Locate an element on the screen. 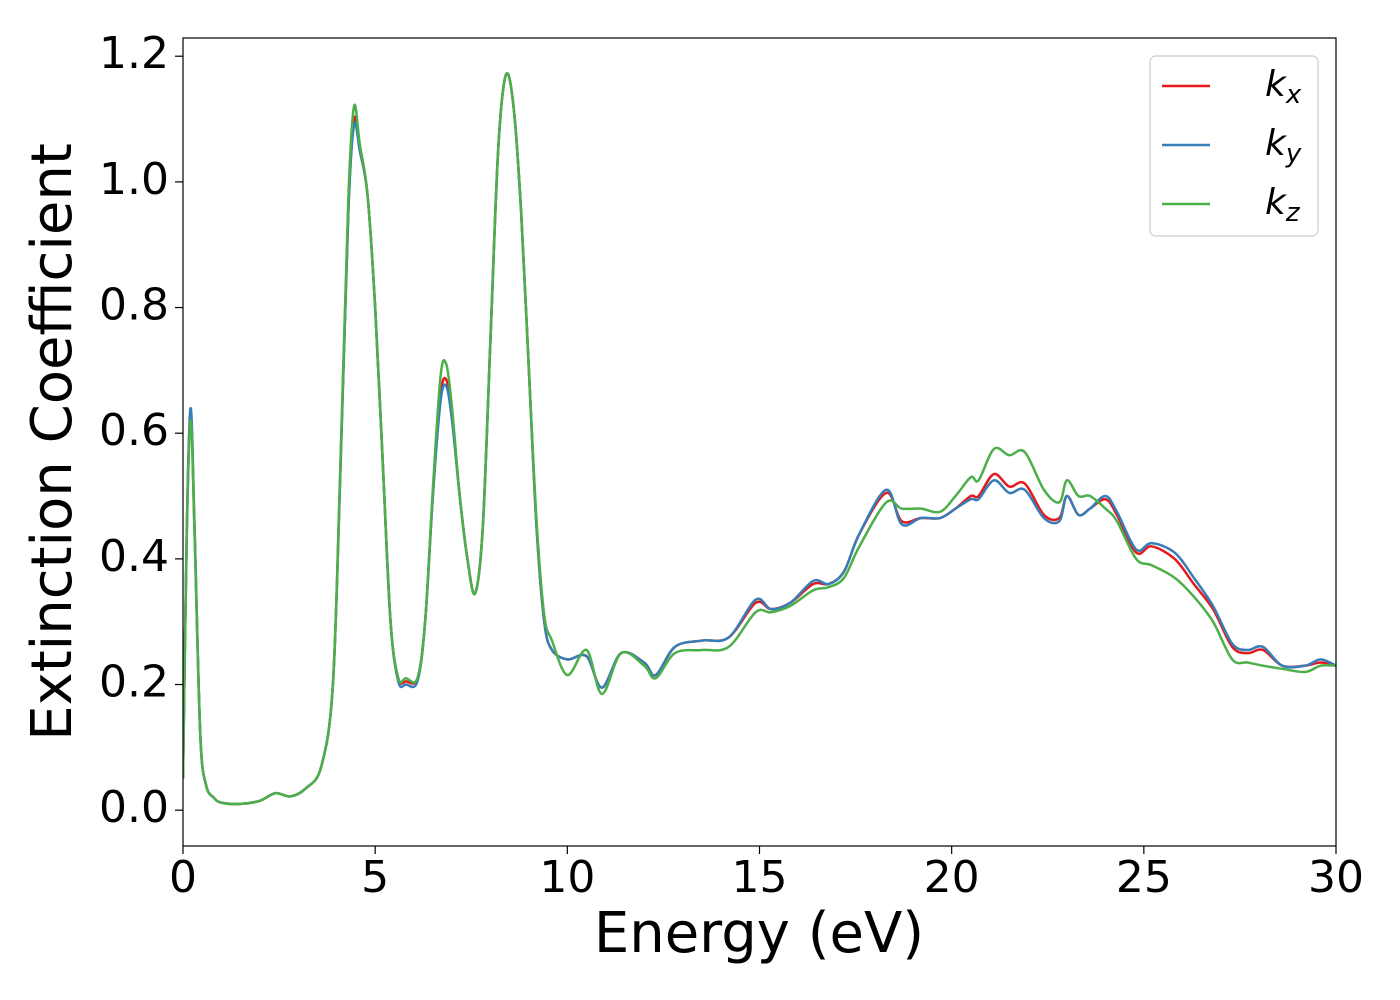 The image size is (1400, 1000). x-tick-label: 25 is located at coordinates (1144, 877).